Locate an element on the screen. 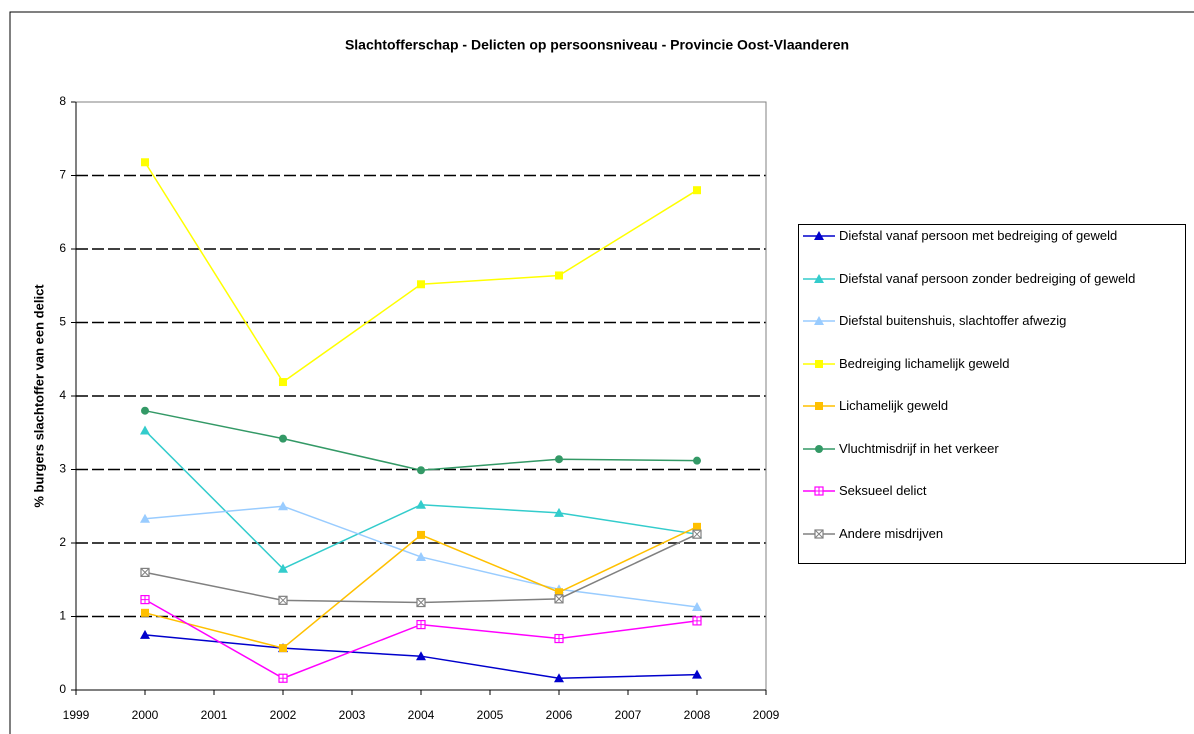 This screenshot has height=734, width=1194. y-tick-label: 3 is located at coordinates (62, 469).